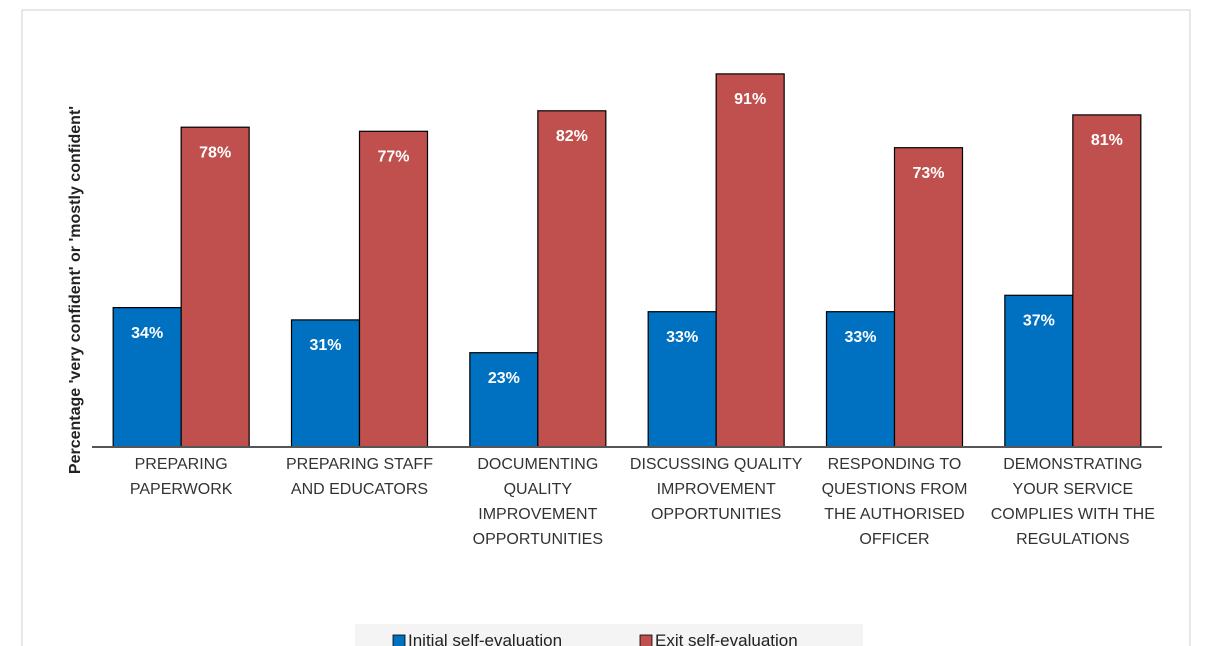 The width and height of the screenshot is (1205, 646). What do you see at coordinates (485, 638) in the screenshot?
I see `legend-label: Initial self-evaluation` at bounding box center [485, 638].